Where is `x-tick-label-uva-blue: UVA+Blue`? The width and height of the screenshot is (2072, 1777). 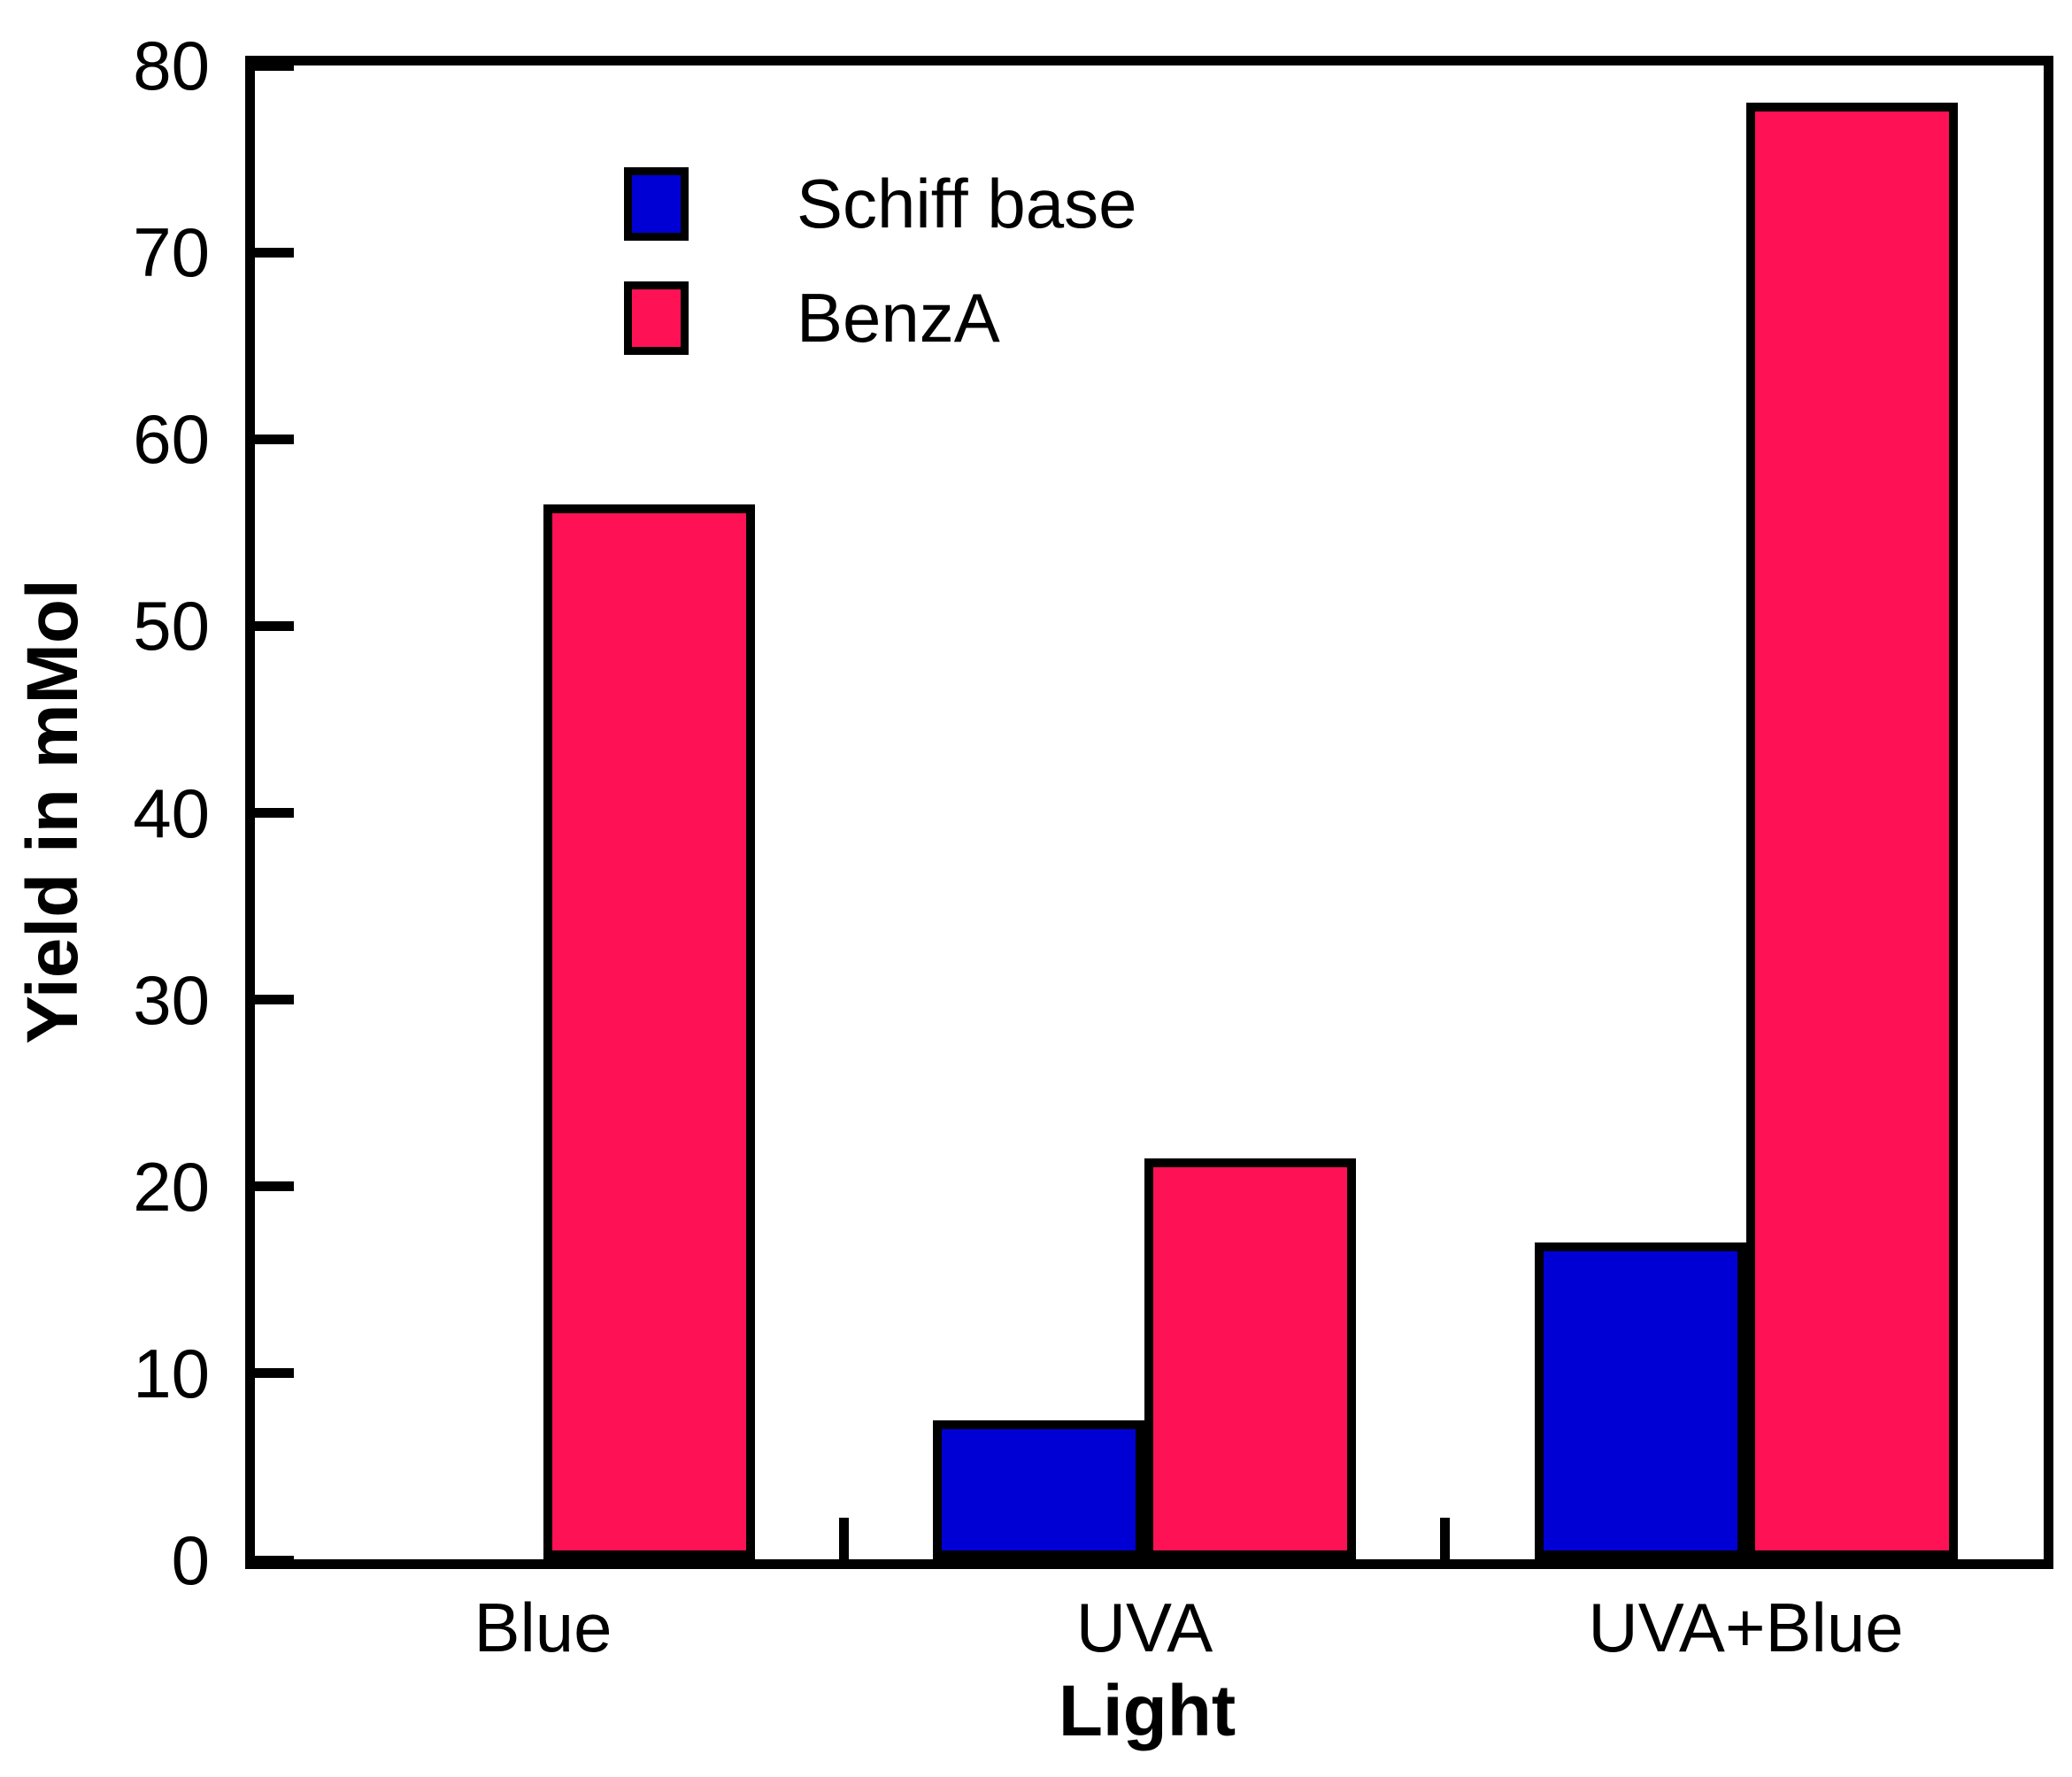 x-tick-label-uva-blue: UVA+Blue is located at coordinates (1746, 1627).